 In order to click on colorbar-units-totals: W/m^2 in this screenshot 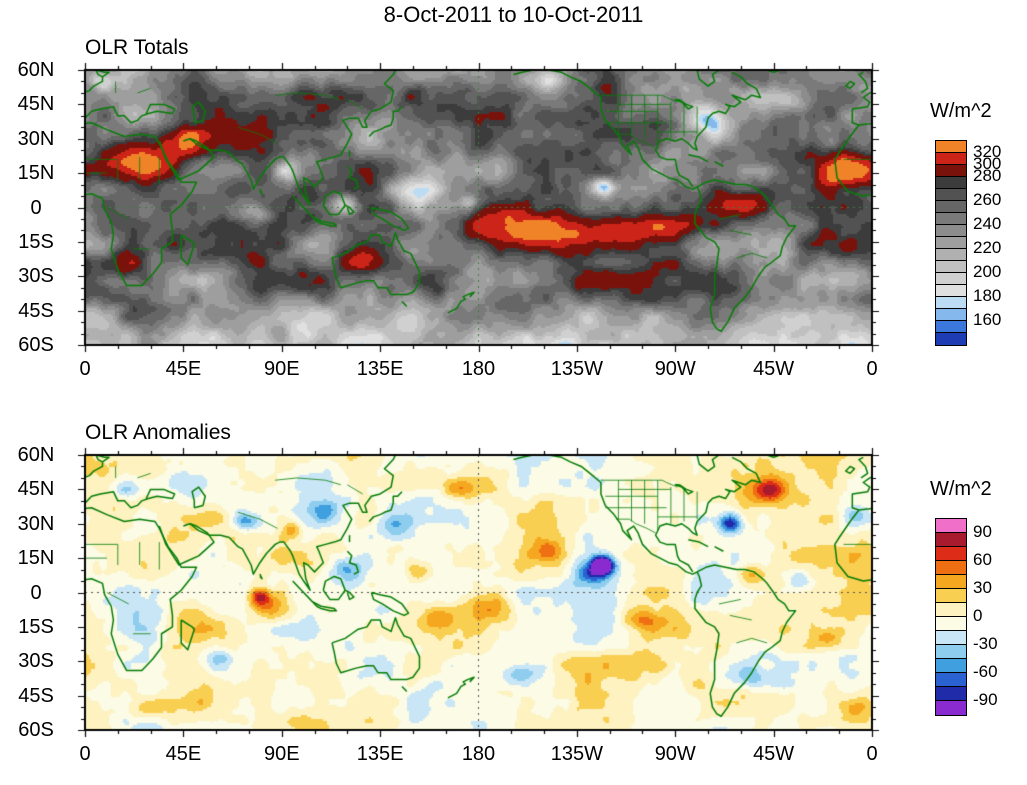, I will do `click(961, 111)`.